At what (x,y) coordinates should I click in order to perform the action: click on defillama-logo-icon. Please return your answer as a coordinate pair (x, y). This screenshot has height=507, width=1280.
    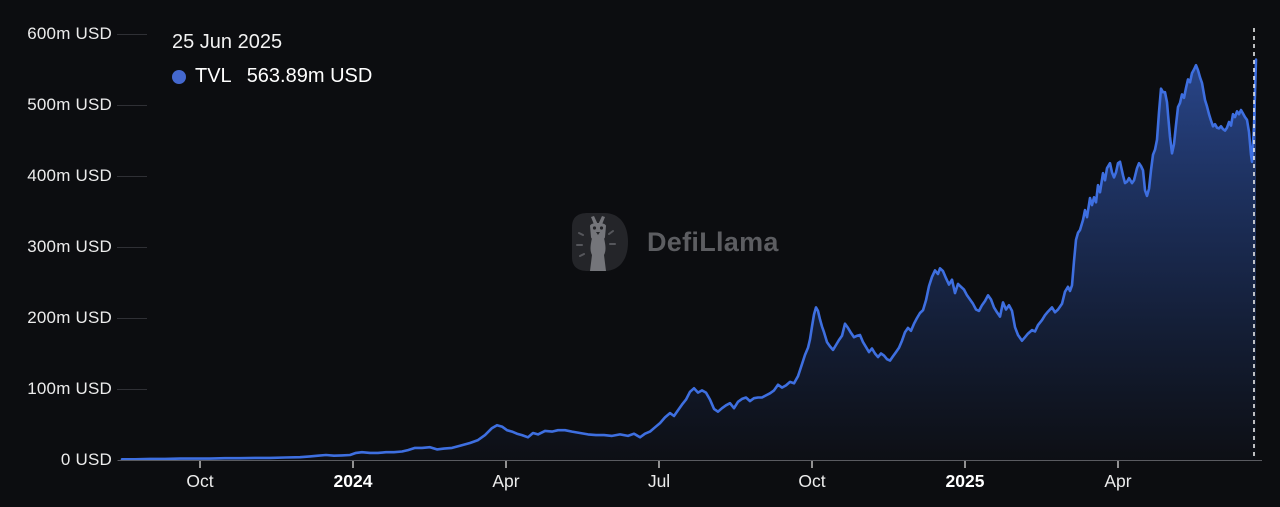
    Looking at the image, I should click on (600, 242).